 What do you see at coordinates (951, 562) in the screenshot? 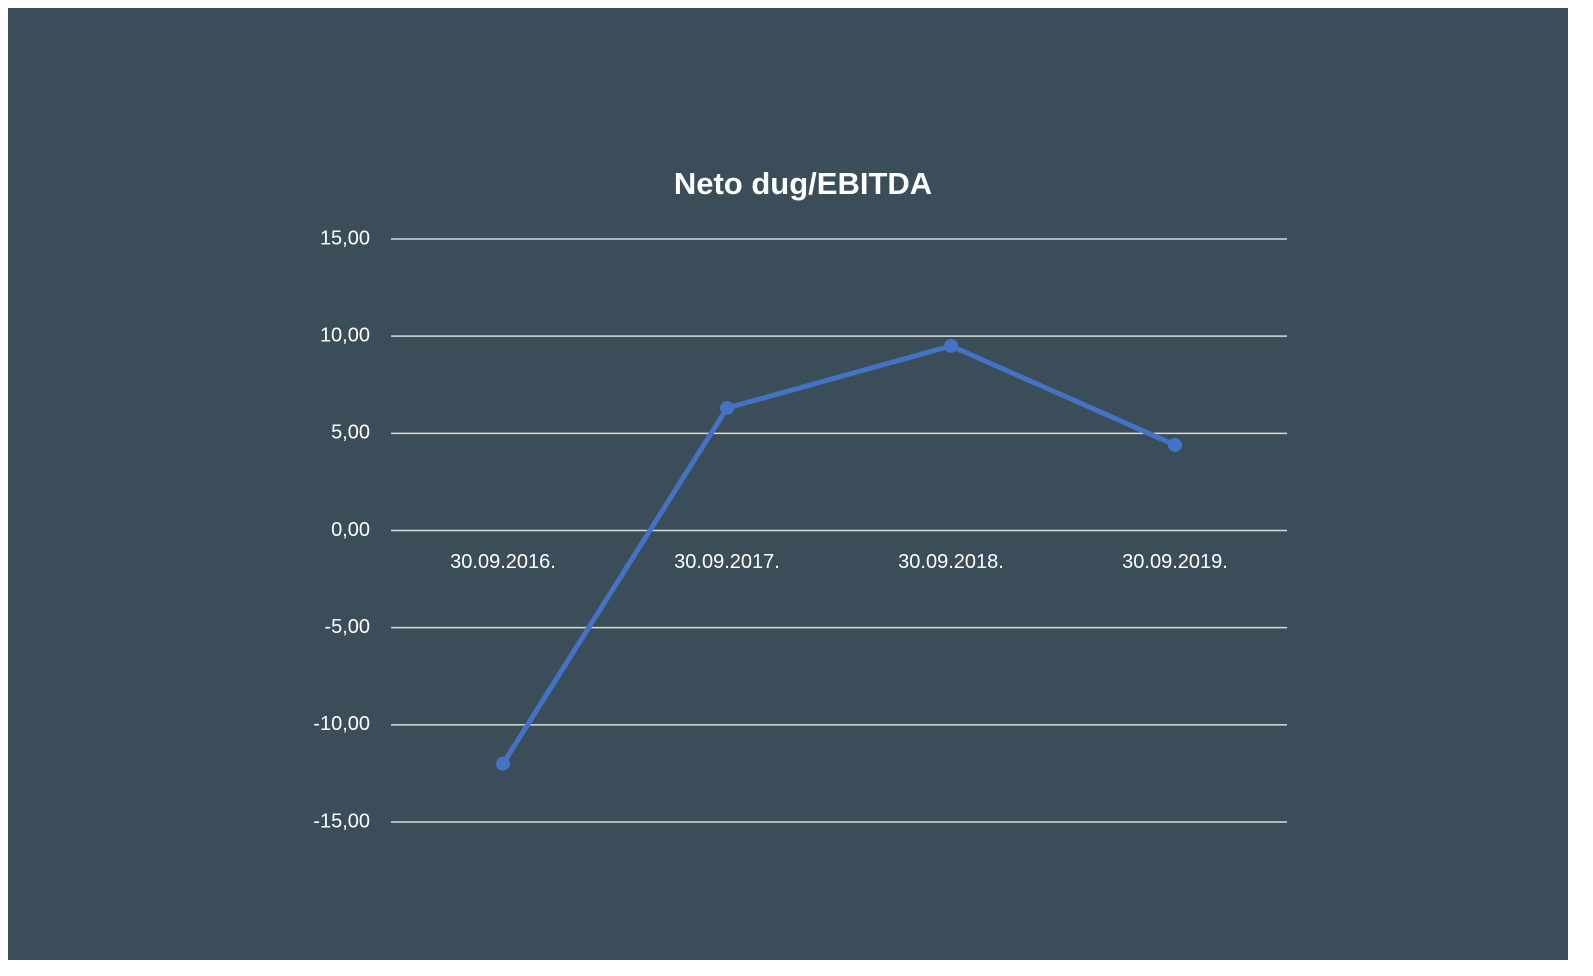
I see `x-tick-label: 30.09.2018.` at bounding box center [951, 562].